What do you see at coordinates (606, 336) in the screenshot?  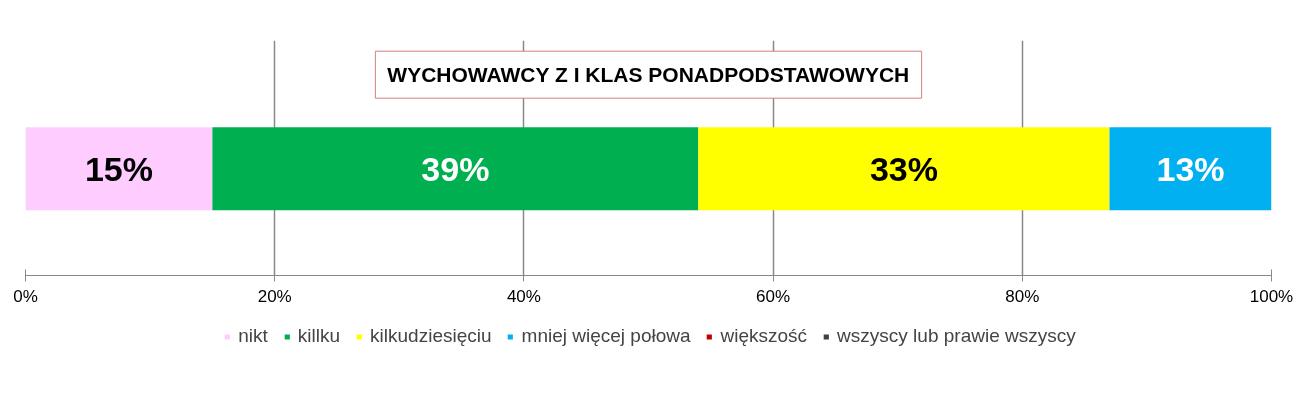 I see `legend-label: mniej więcej połowa` at bounding box center [606, 336].